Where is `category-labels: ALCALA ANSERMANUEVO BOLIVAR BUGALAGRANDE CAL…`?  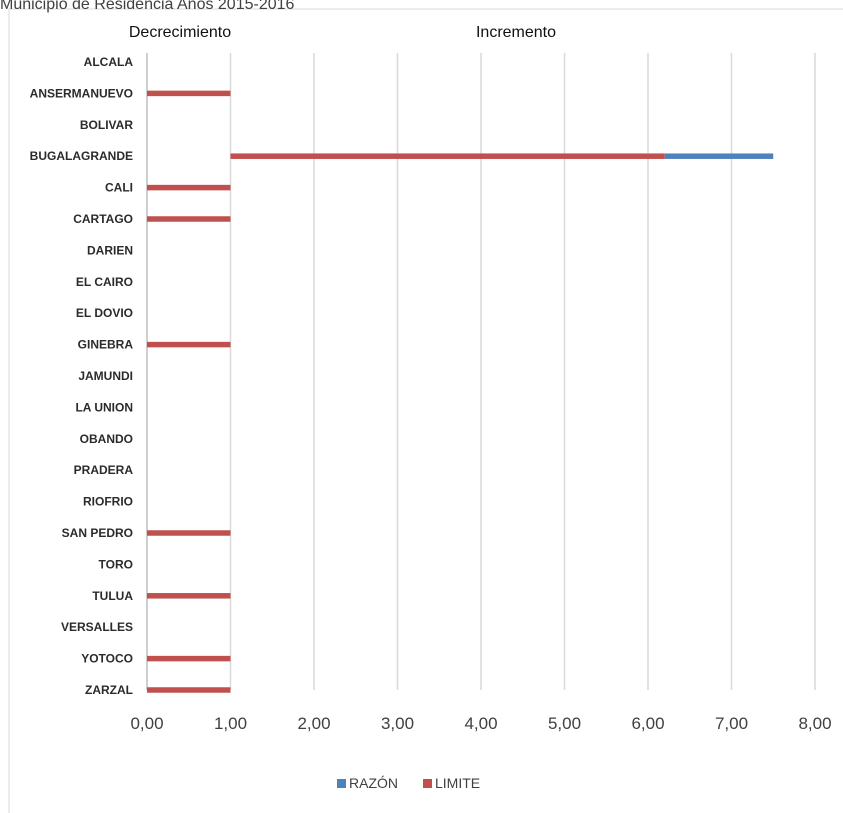
category-labels: ALCALA ANSERMANUEVO BOLIVAR BUGALAGRANDE CAL… is located at coordinates (82, 376).